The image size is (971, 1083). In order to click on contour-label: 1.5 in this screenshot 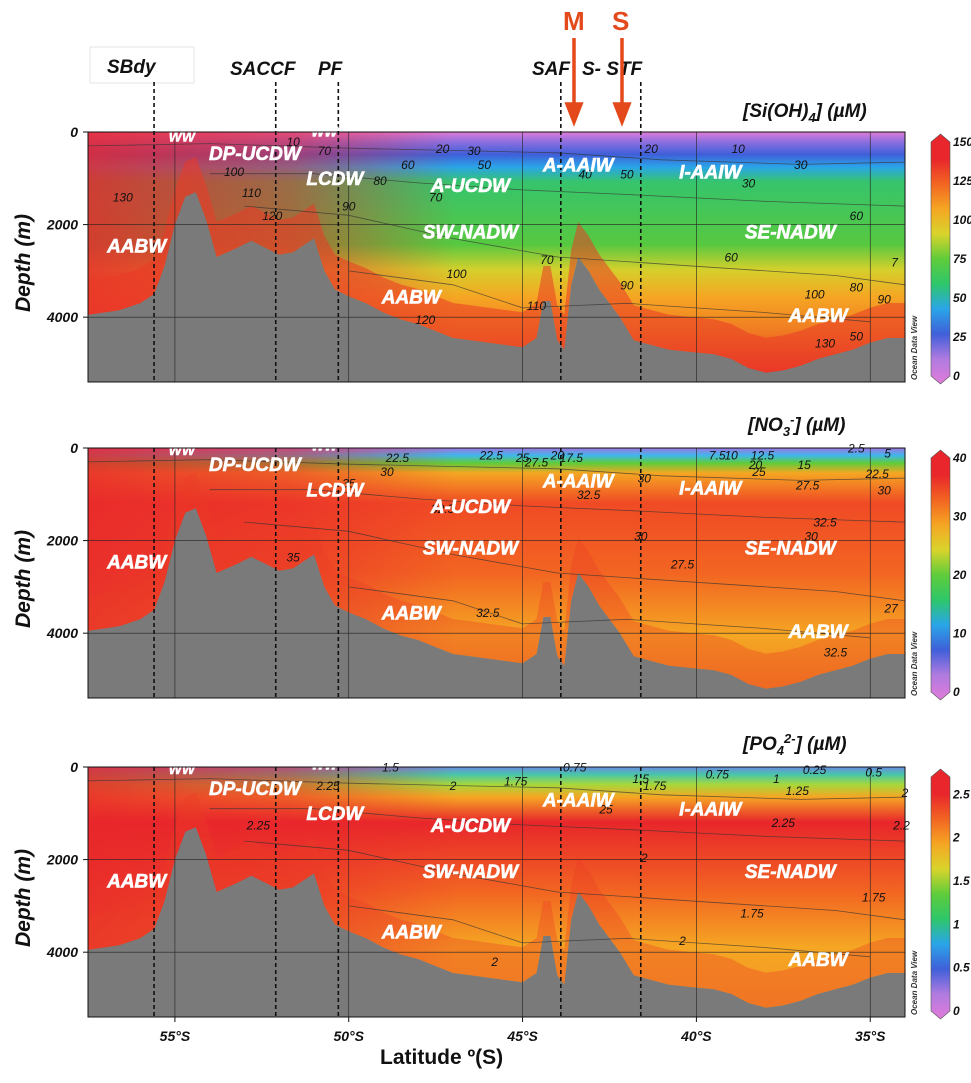, I will do `click(640, 779)`.